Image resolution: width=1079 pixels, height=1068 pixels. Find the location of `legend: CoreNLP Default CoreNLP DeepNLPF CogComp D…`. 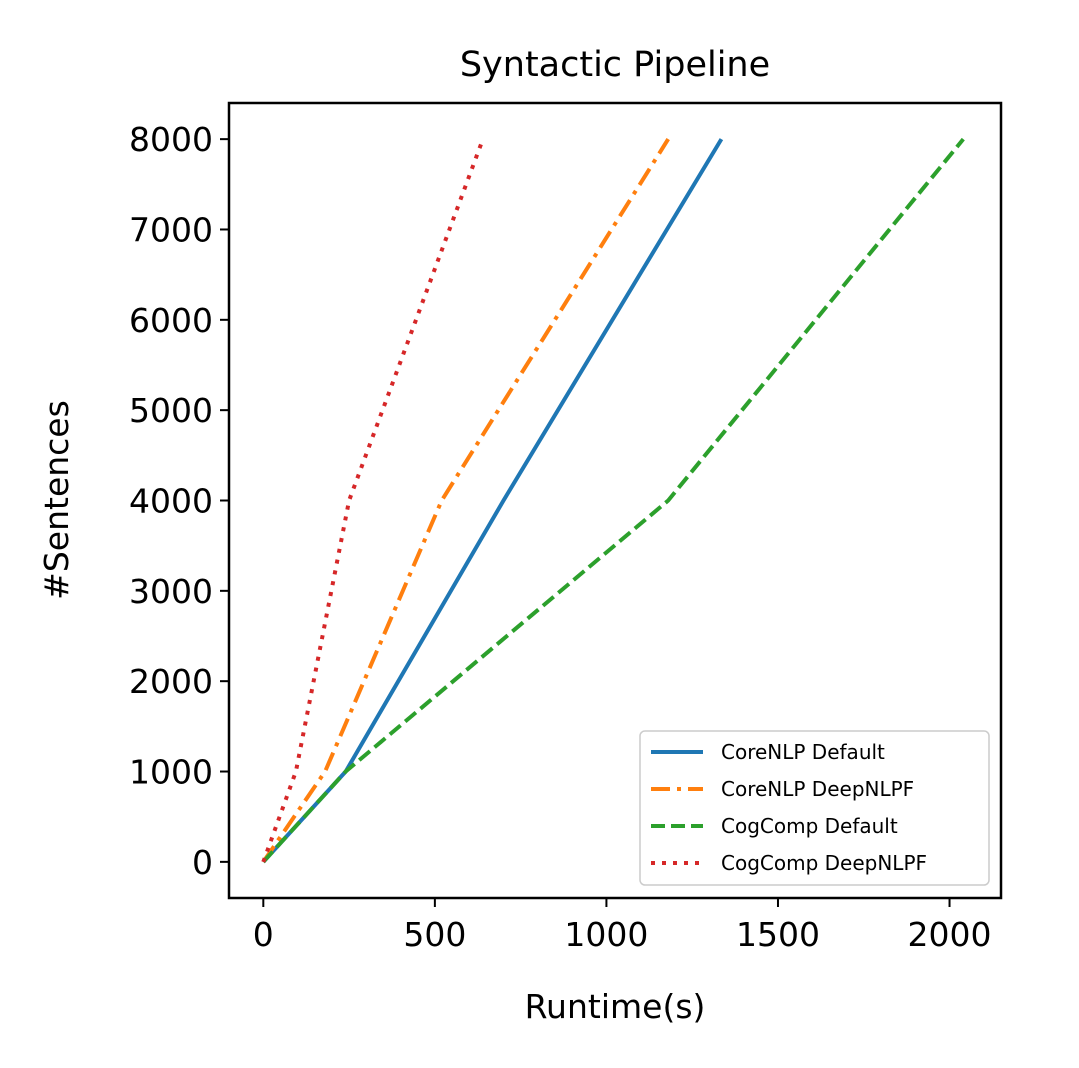

legend: CoreNLP Default CoreNLP DeepNLPF CogComp D… is located at coordinates (814, 808).